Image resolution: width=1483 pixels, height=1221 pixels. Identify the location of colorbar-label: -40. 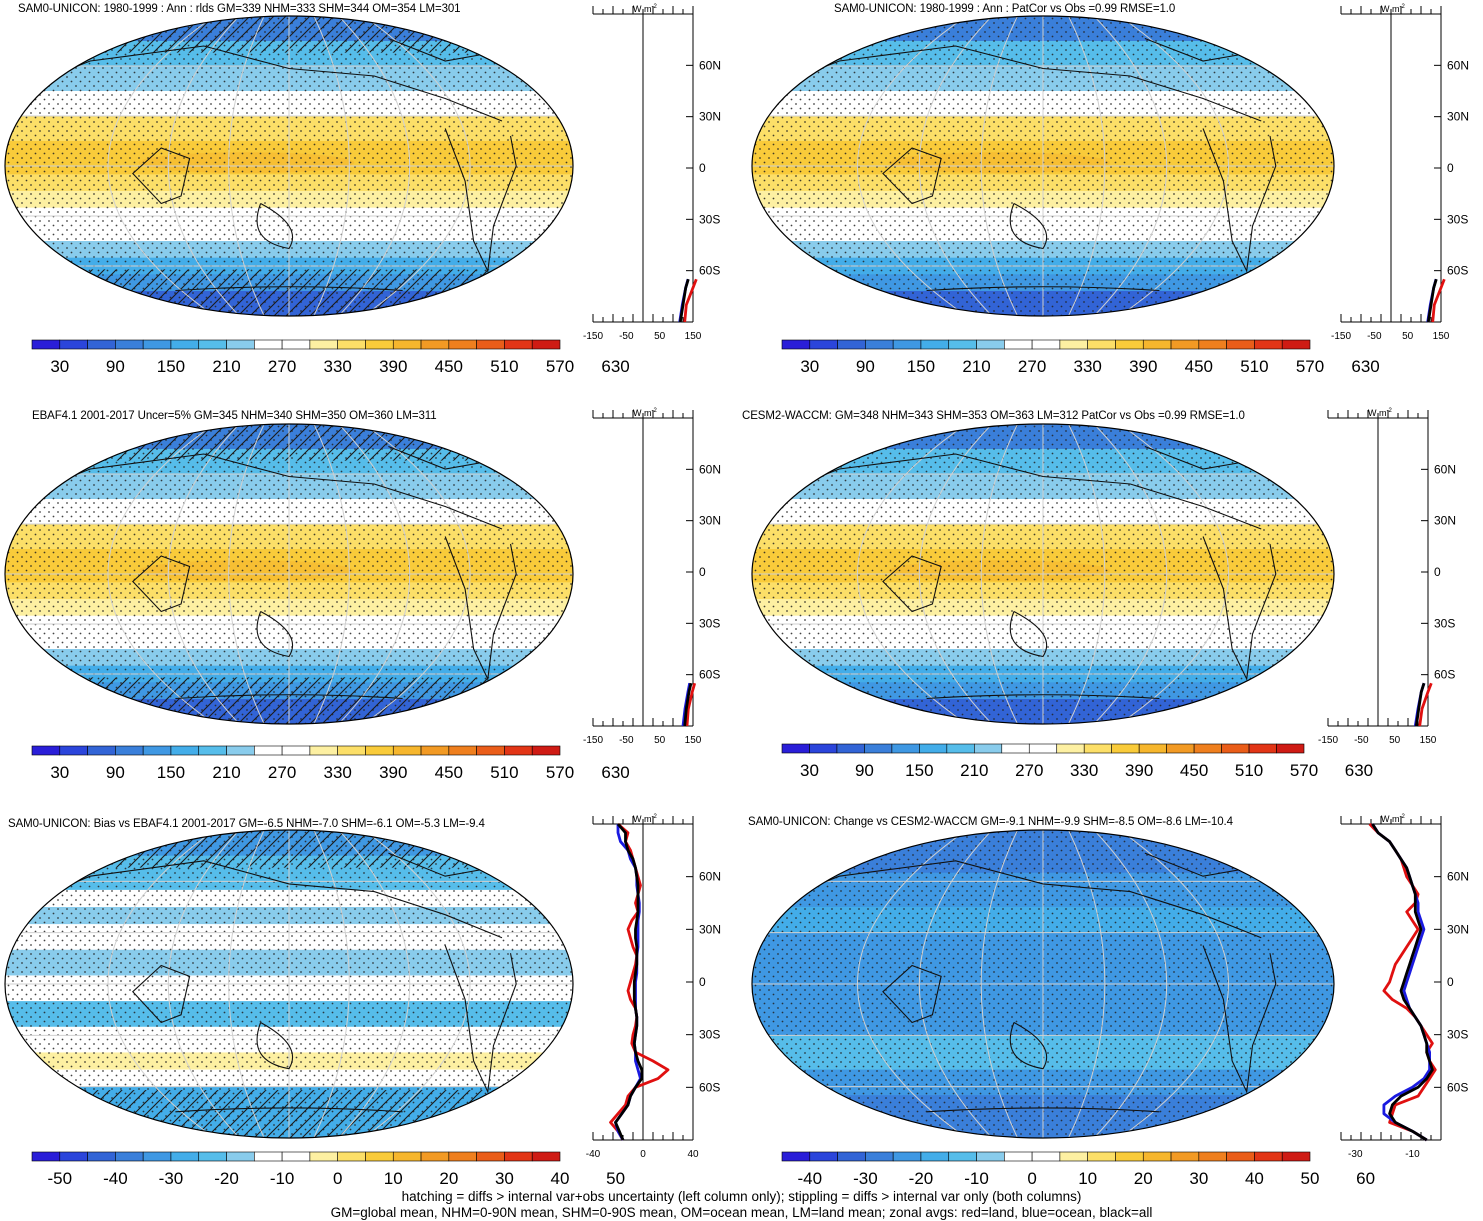
(115, 1178).